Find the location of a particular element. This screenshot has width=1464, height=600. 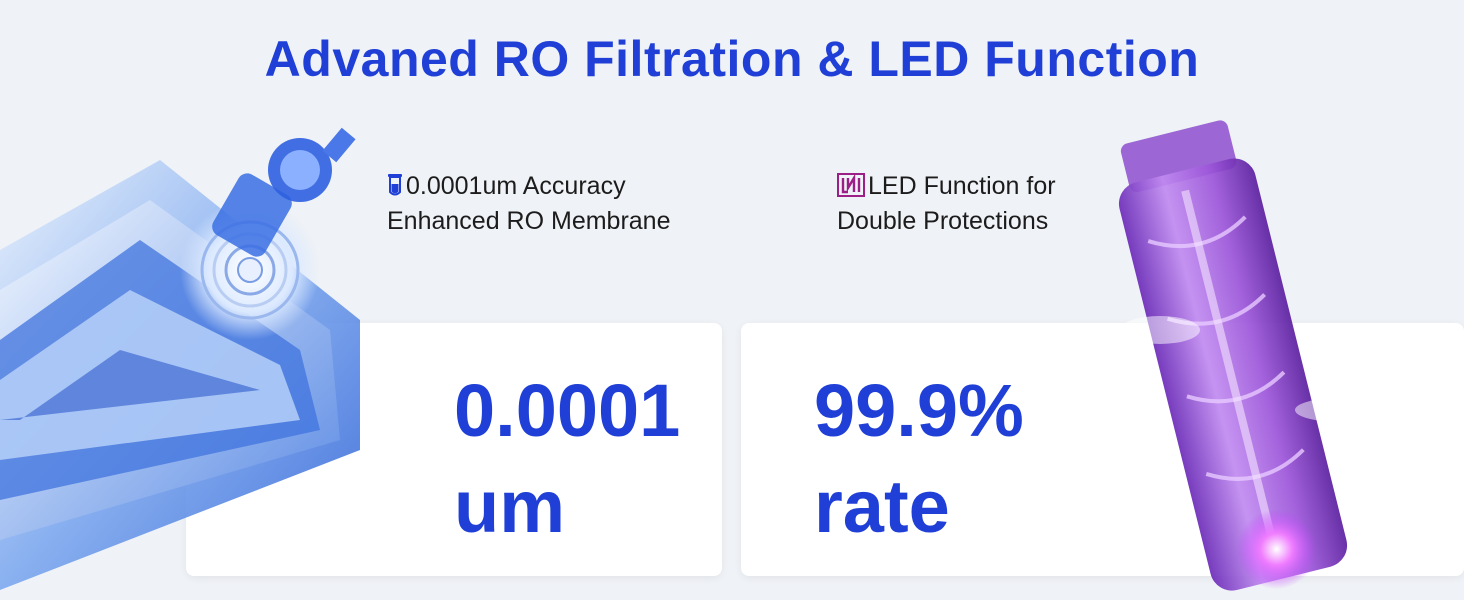

feature-led-line1: LED Function for is located at coordinates (962, 186).